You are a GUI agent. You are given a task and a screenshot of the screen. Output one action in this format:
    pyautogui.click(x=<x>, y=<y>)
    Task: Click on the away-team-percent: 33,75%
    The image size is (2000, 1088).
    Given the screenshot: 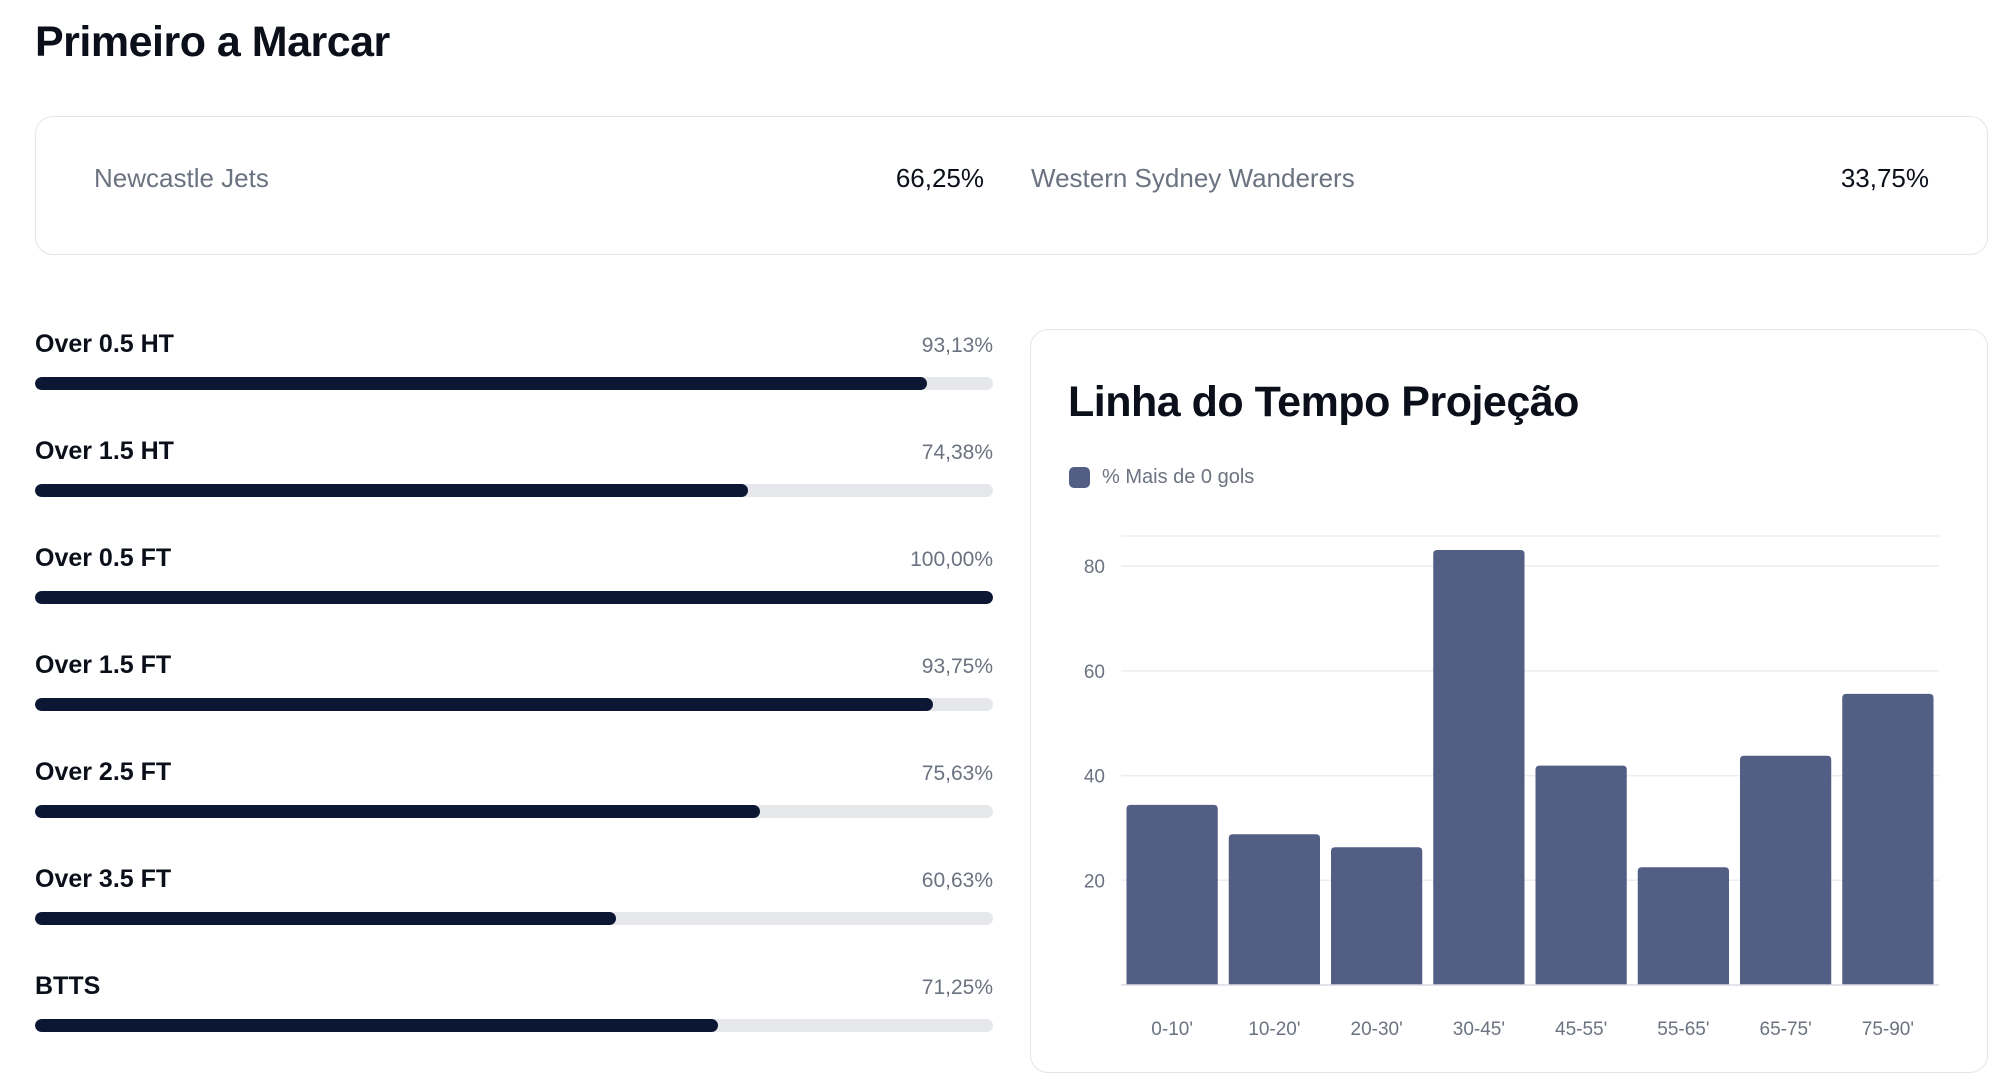 What is the action you would take?
    pyautogui.click(x=1884, y=178)
    